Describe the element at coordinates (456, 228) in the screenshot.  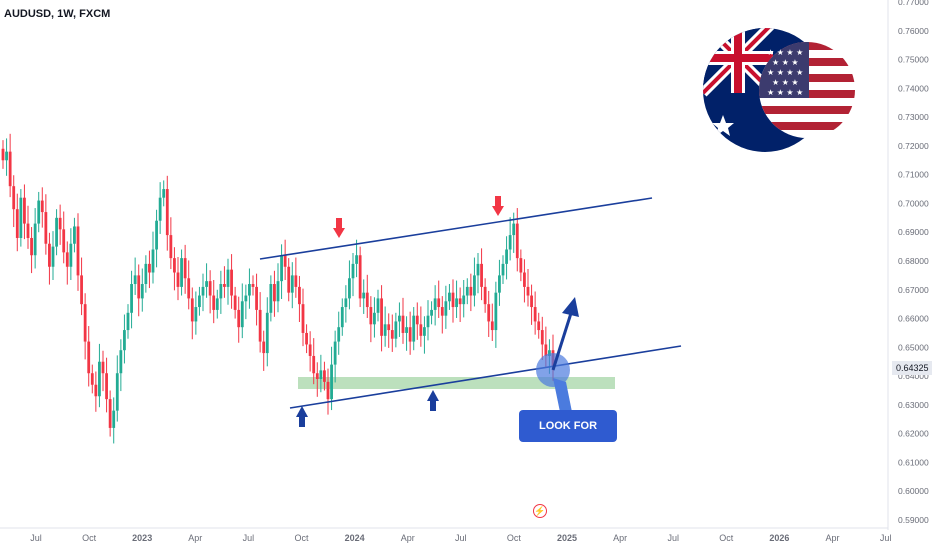
I see `resistance-trendline` at that location.